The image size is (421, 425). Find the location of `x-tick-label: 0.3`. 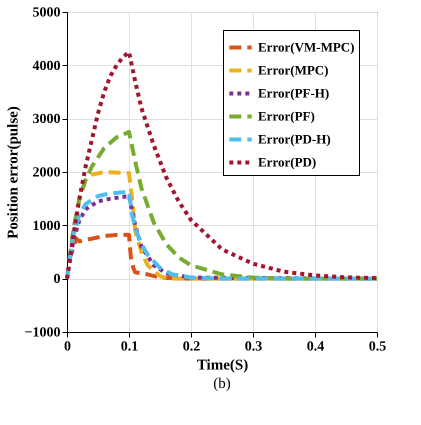

x-tick-label: 0.3 is located at coordinates (253, 347).